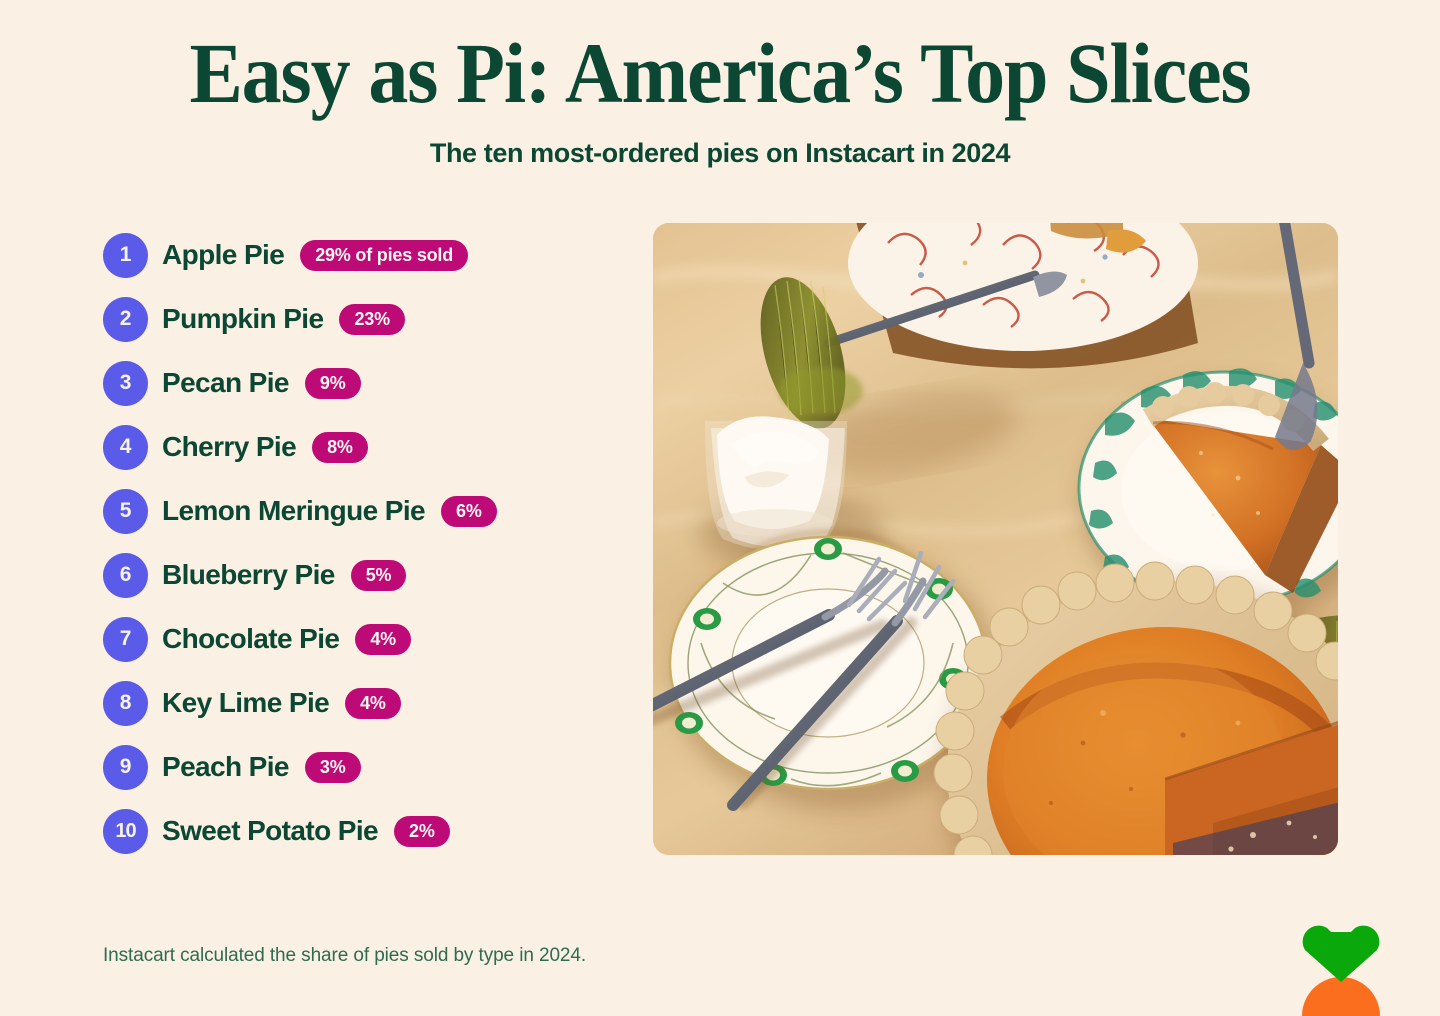  I want to click on share-pill: 29% of pies sold, so click(384, 255).